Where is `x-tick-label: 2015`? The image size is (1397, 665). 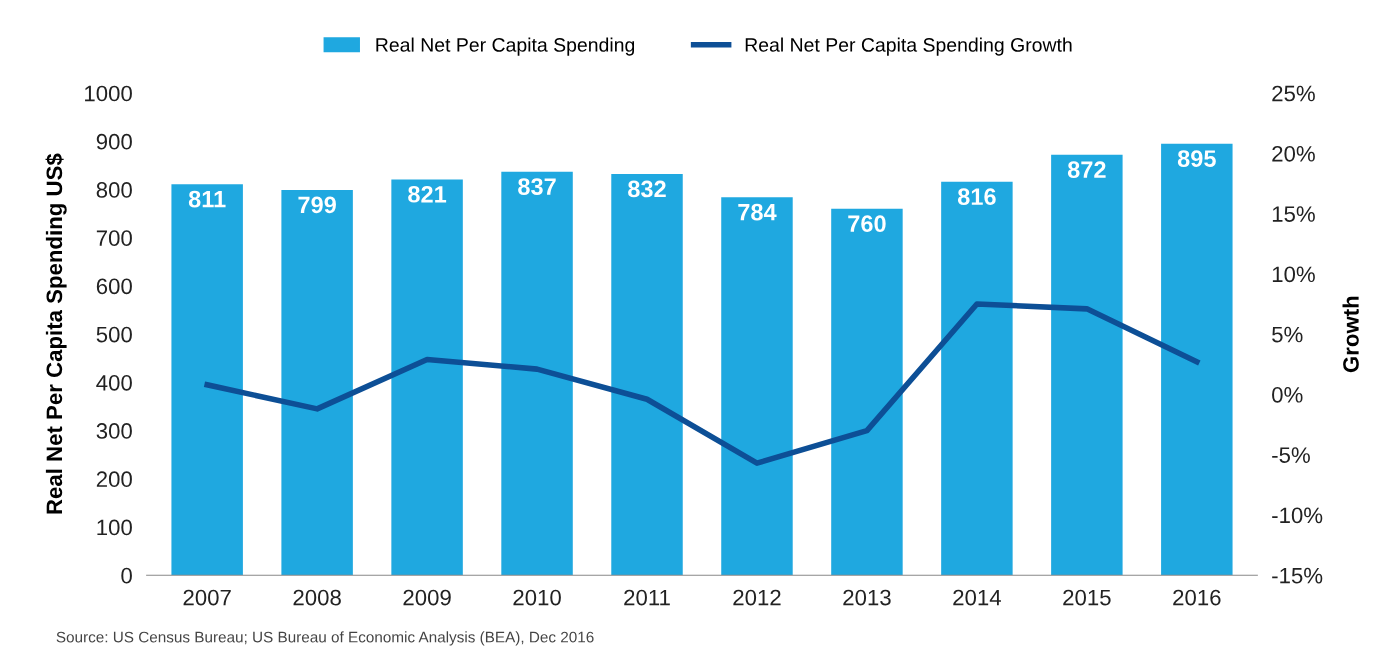
x-tick-label: 2015 is located at coordinates (1087, 597).